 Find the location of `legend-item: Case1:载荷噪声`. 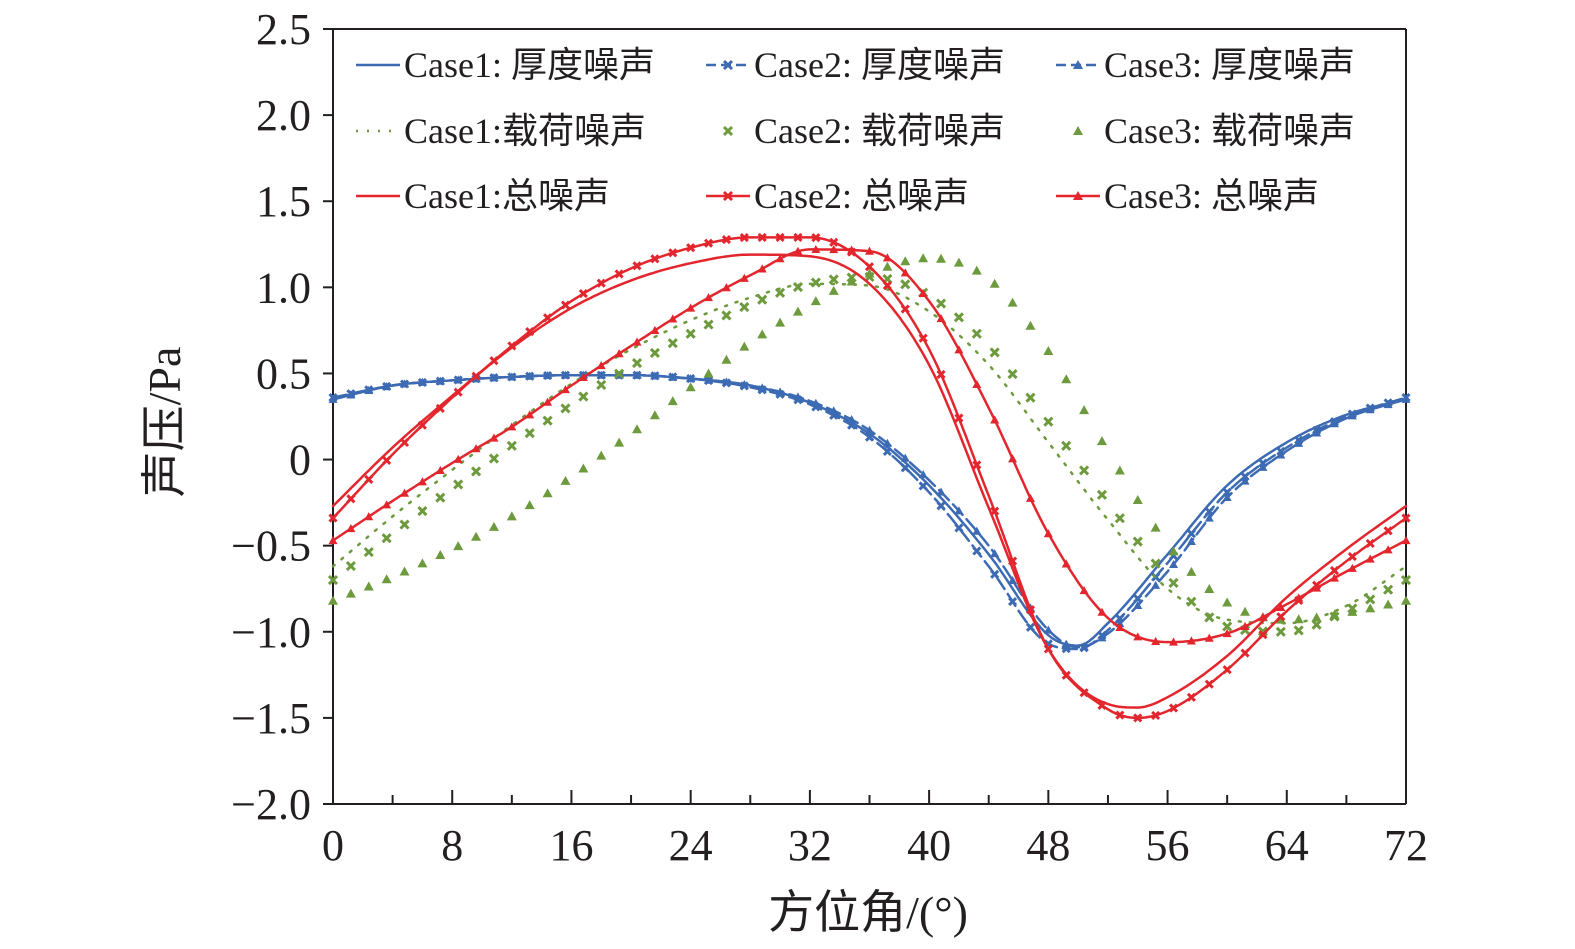

legend-item: Case1:载荷噪声 is located at coordinates (501, 131).